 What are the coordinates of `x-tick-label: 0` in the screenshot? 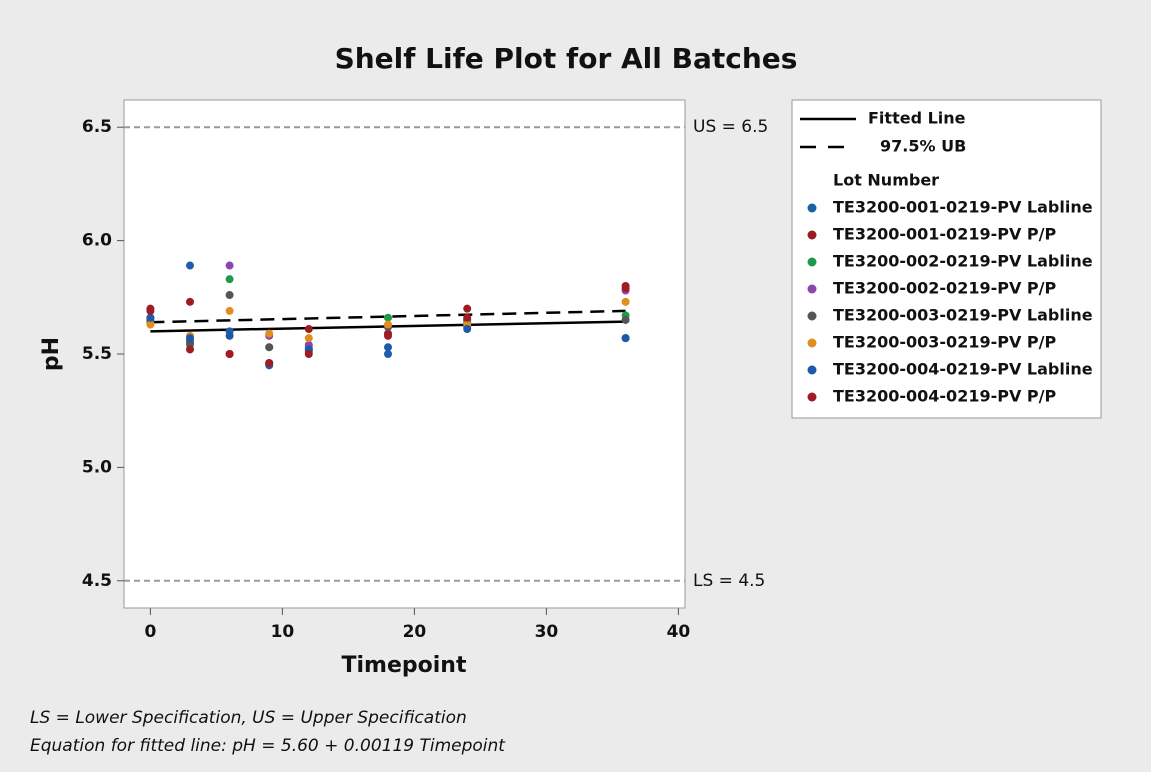 It's located at (150, 632).